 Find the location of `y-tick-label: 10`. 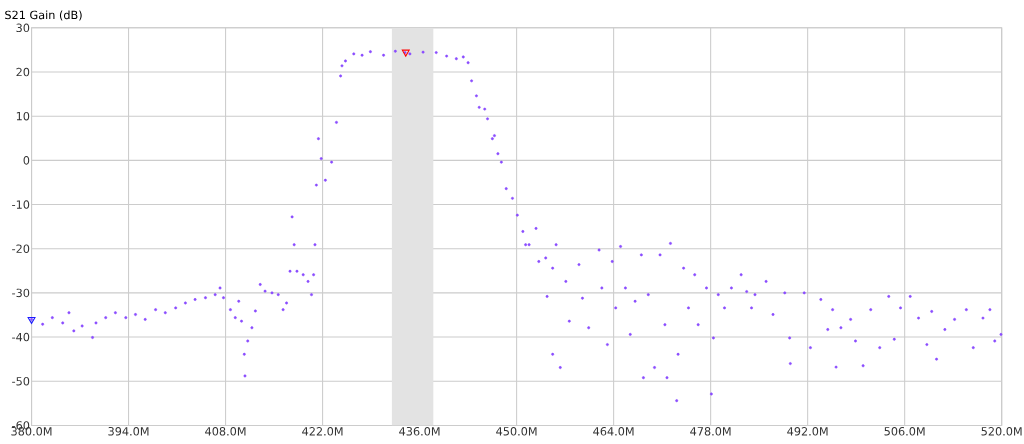

y-tick-label: 10 is located at coordinates (23, 116).